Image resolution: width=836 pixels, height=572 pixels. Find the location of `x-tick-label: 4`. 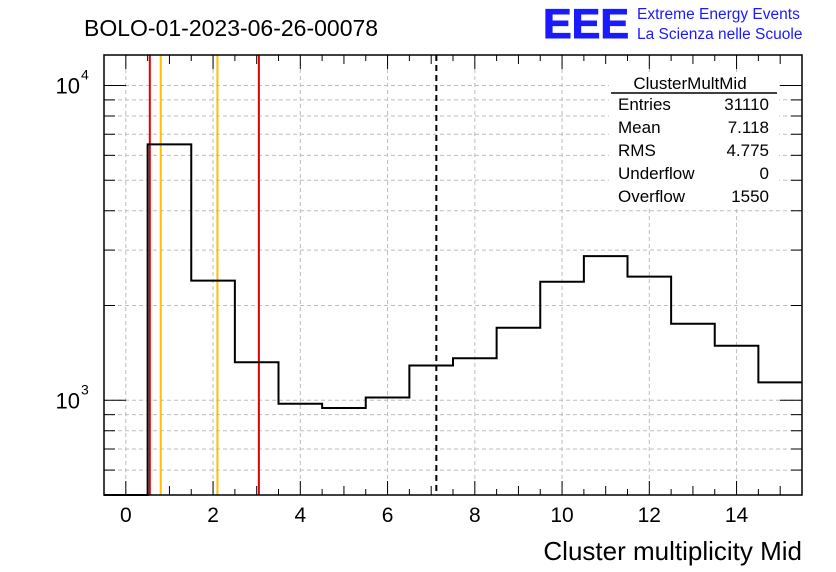

x-tick-label: 4 is located at coordinates (300, 515).